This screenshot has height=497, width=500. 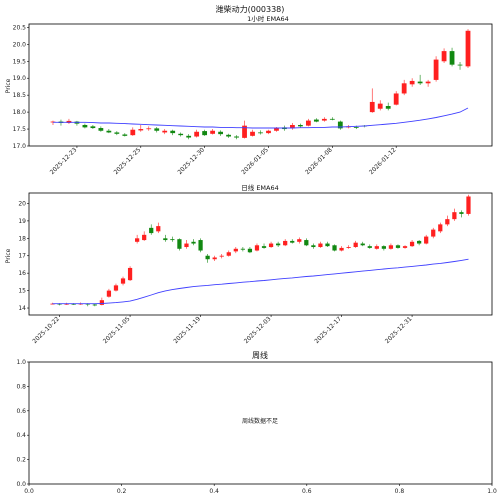 I want to click on ytick-label: 0.8, so click(x=21, y=386).